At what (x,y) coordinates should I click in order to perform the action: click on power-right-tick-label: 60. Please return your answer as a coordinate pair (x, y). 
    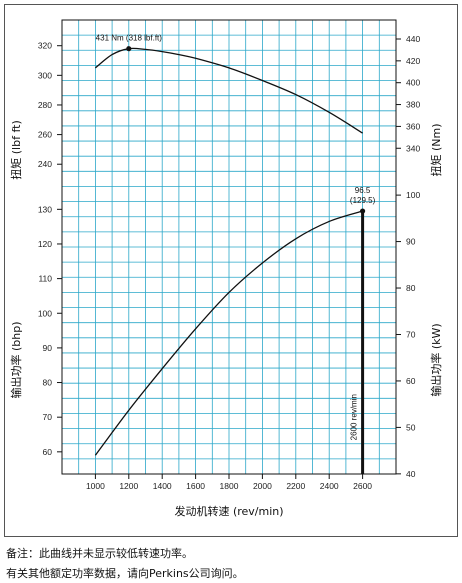
    Looking at the image, I should click on (411, 381).